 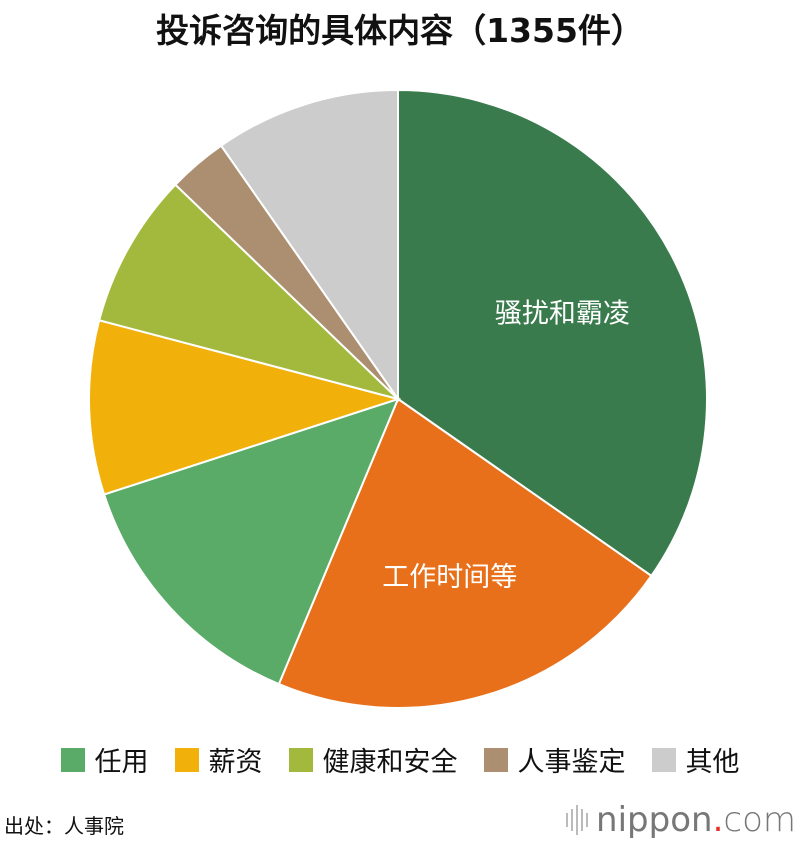 I want to click on legend: 任用 薪资 健康和安全 人事鉴定 其他, so click(x=400, y=759).